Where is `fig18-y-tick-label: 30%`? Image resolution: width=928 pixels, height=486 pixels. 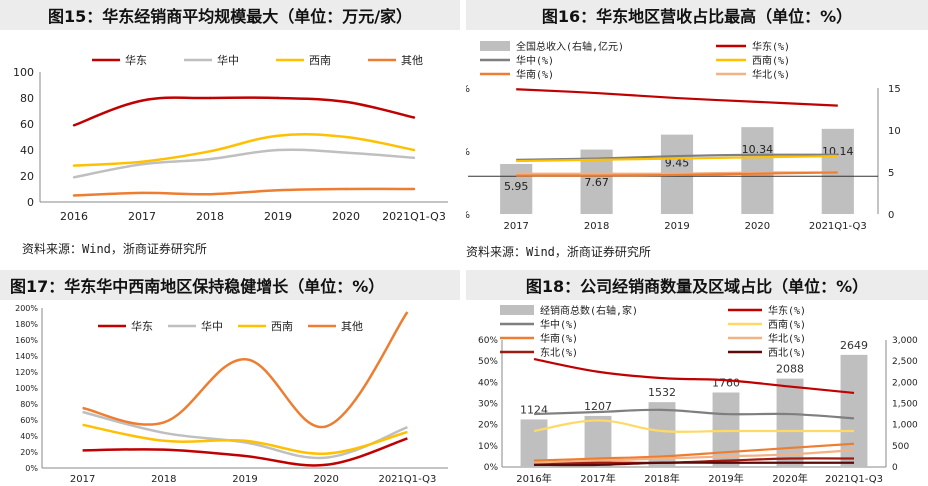 fig18-y-tick-label: 30% is located at coordinates (488, 405).